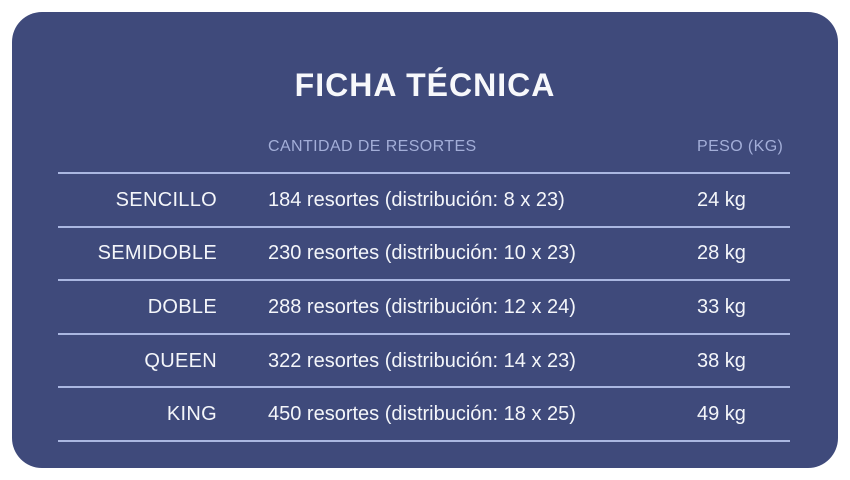 The height and width of the screenshot is (480, 850). What do you see at coordinates (721, 306) in the screenshot?
I see `row-weight-value: 33 kg` at bounding box center [721, 306].